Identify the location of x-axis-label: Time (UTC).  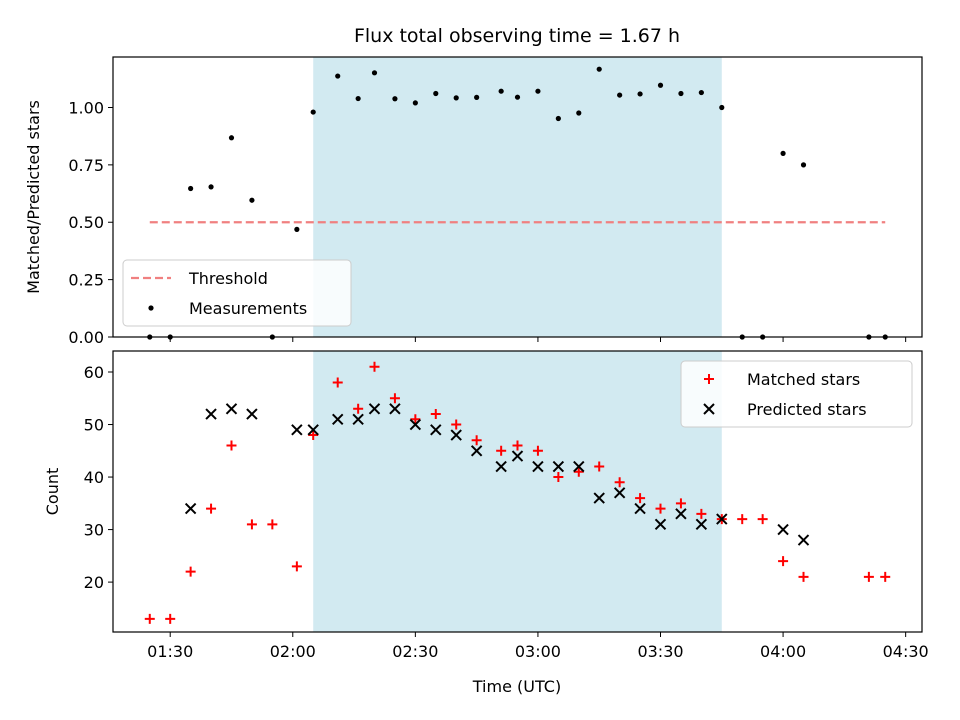
(516, 686).